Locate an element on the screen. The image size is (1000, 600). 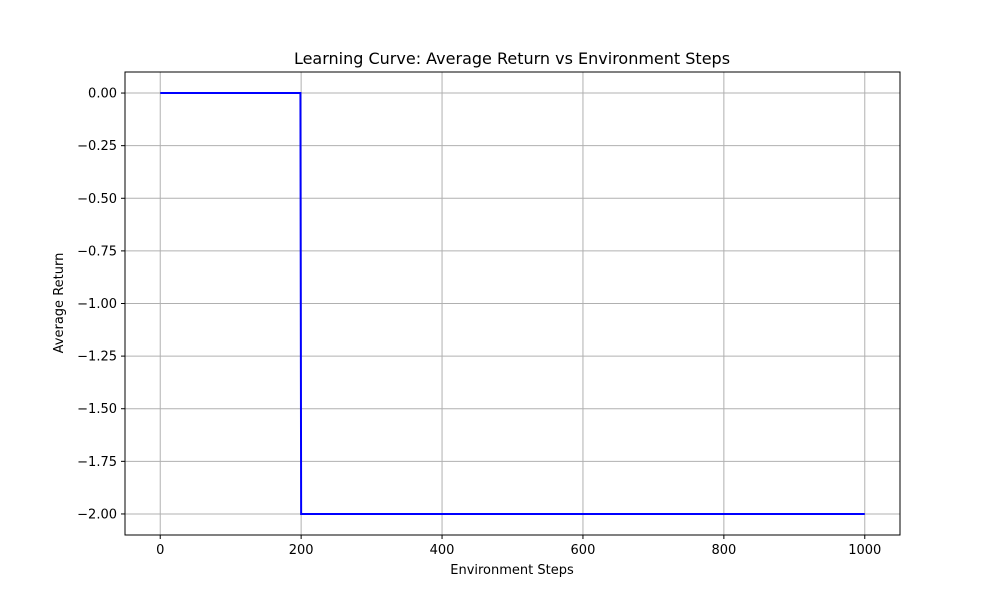
x-tick-label: 200 is located at coordinates (301, 550).